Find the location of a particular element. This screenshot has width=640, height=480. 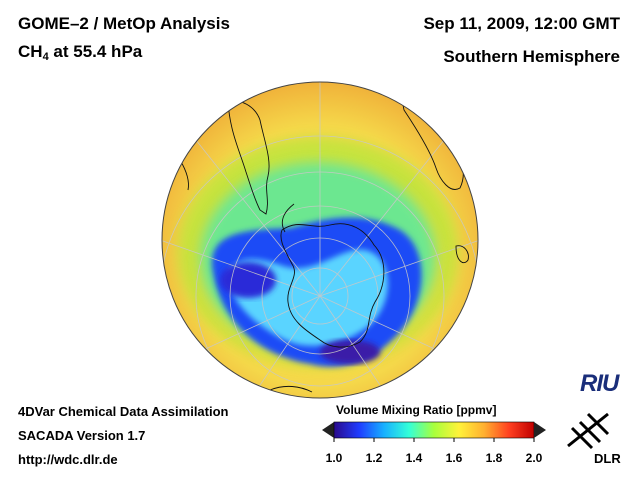

colorbar-tick-label: 1.0 is located at coordinates (334, 458).